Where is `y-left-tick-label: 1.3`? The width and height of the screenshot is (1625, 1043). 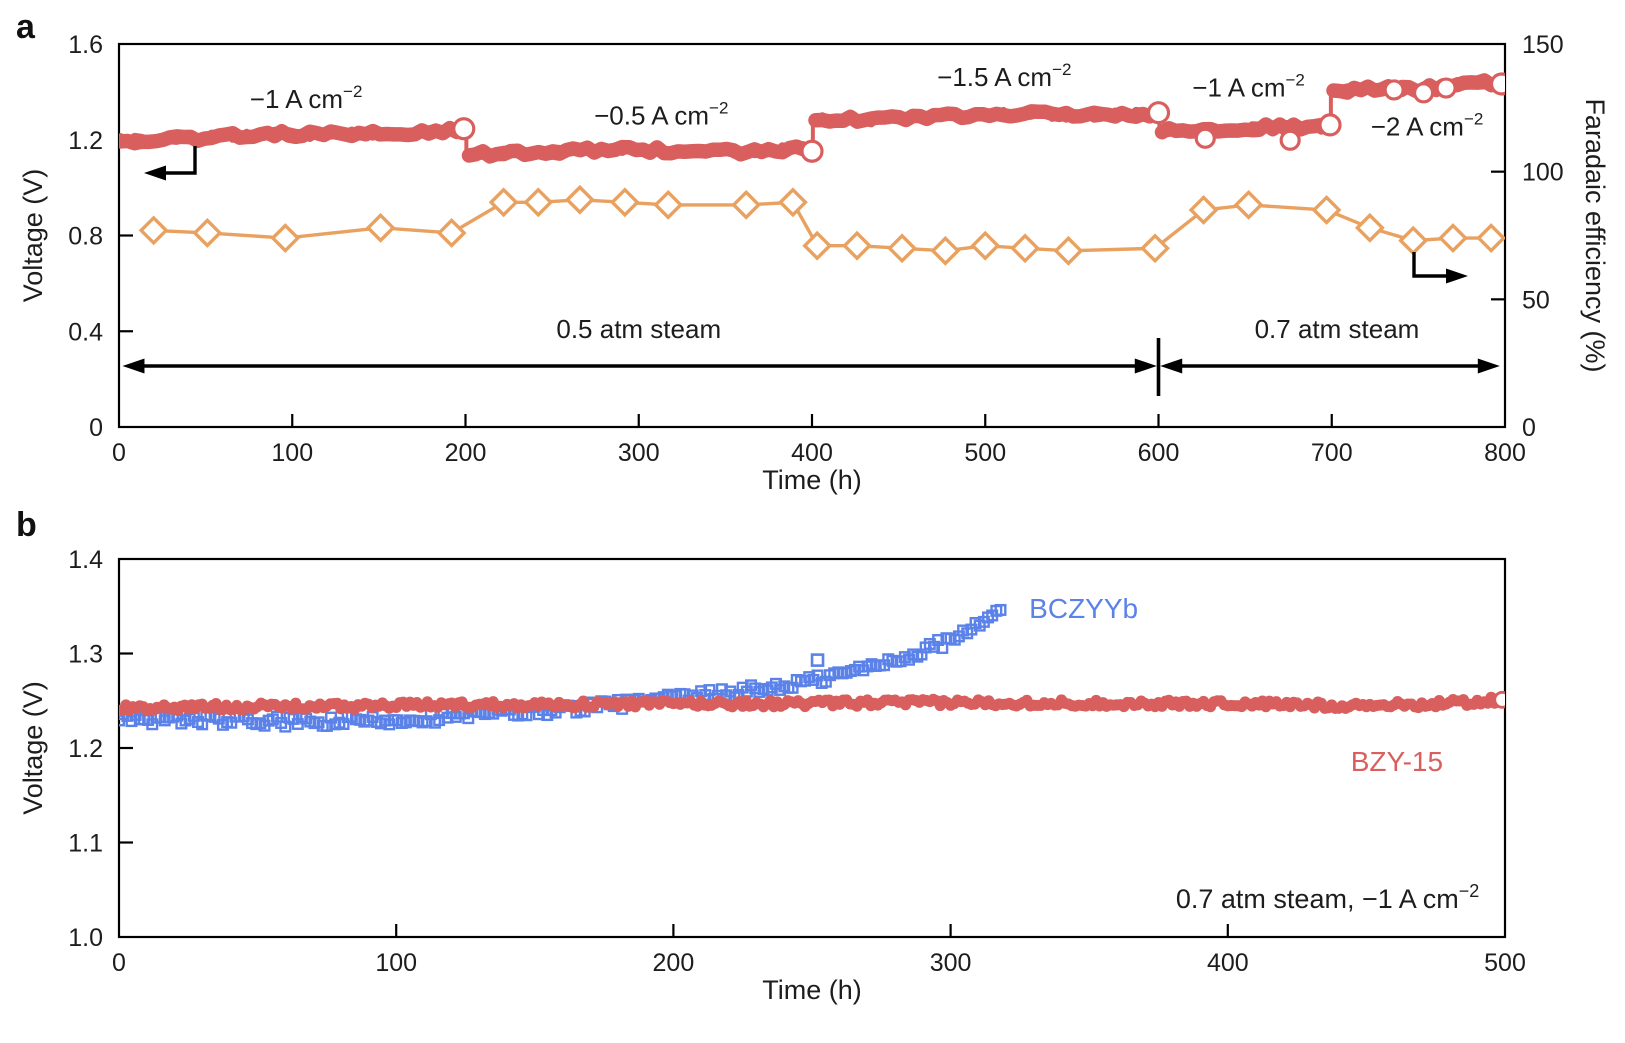
y-left-tick-label: 1.3 is located at coordinates (85, 655).